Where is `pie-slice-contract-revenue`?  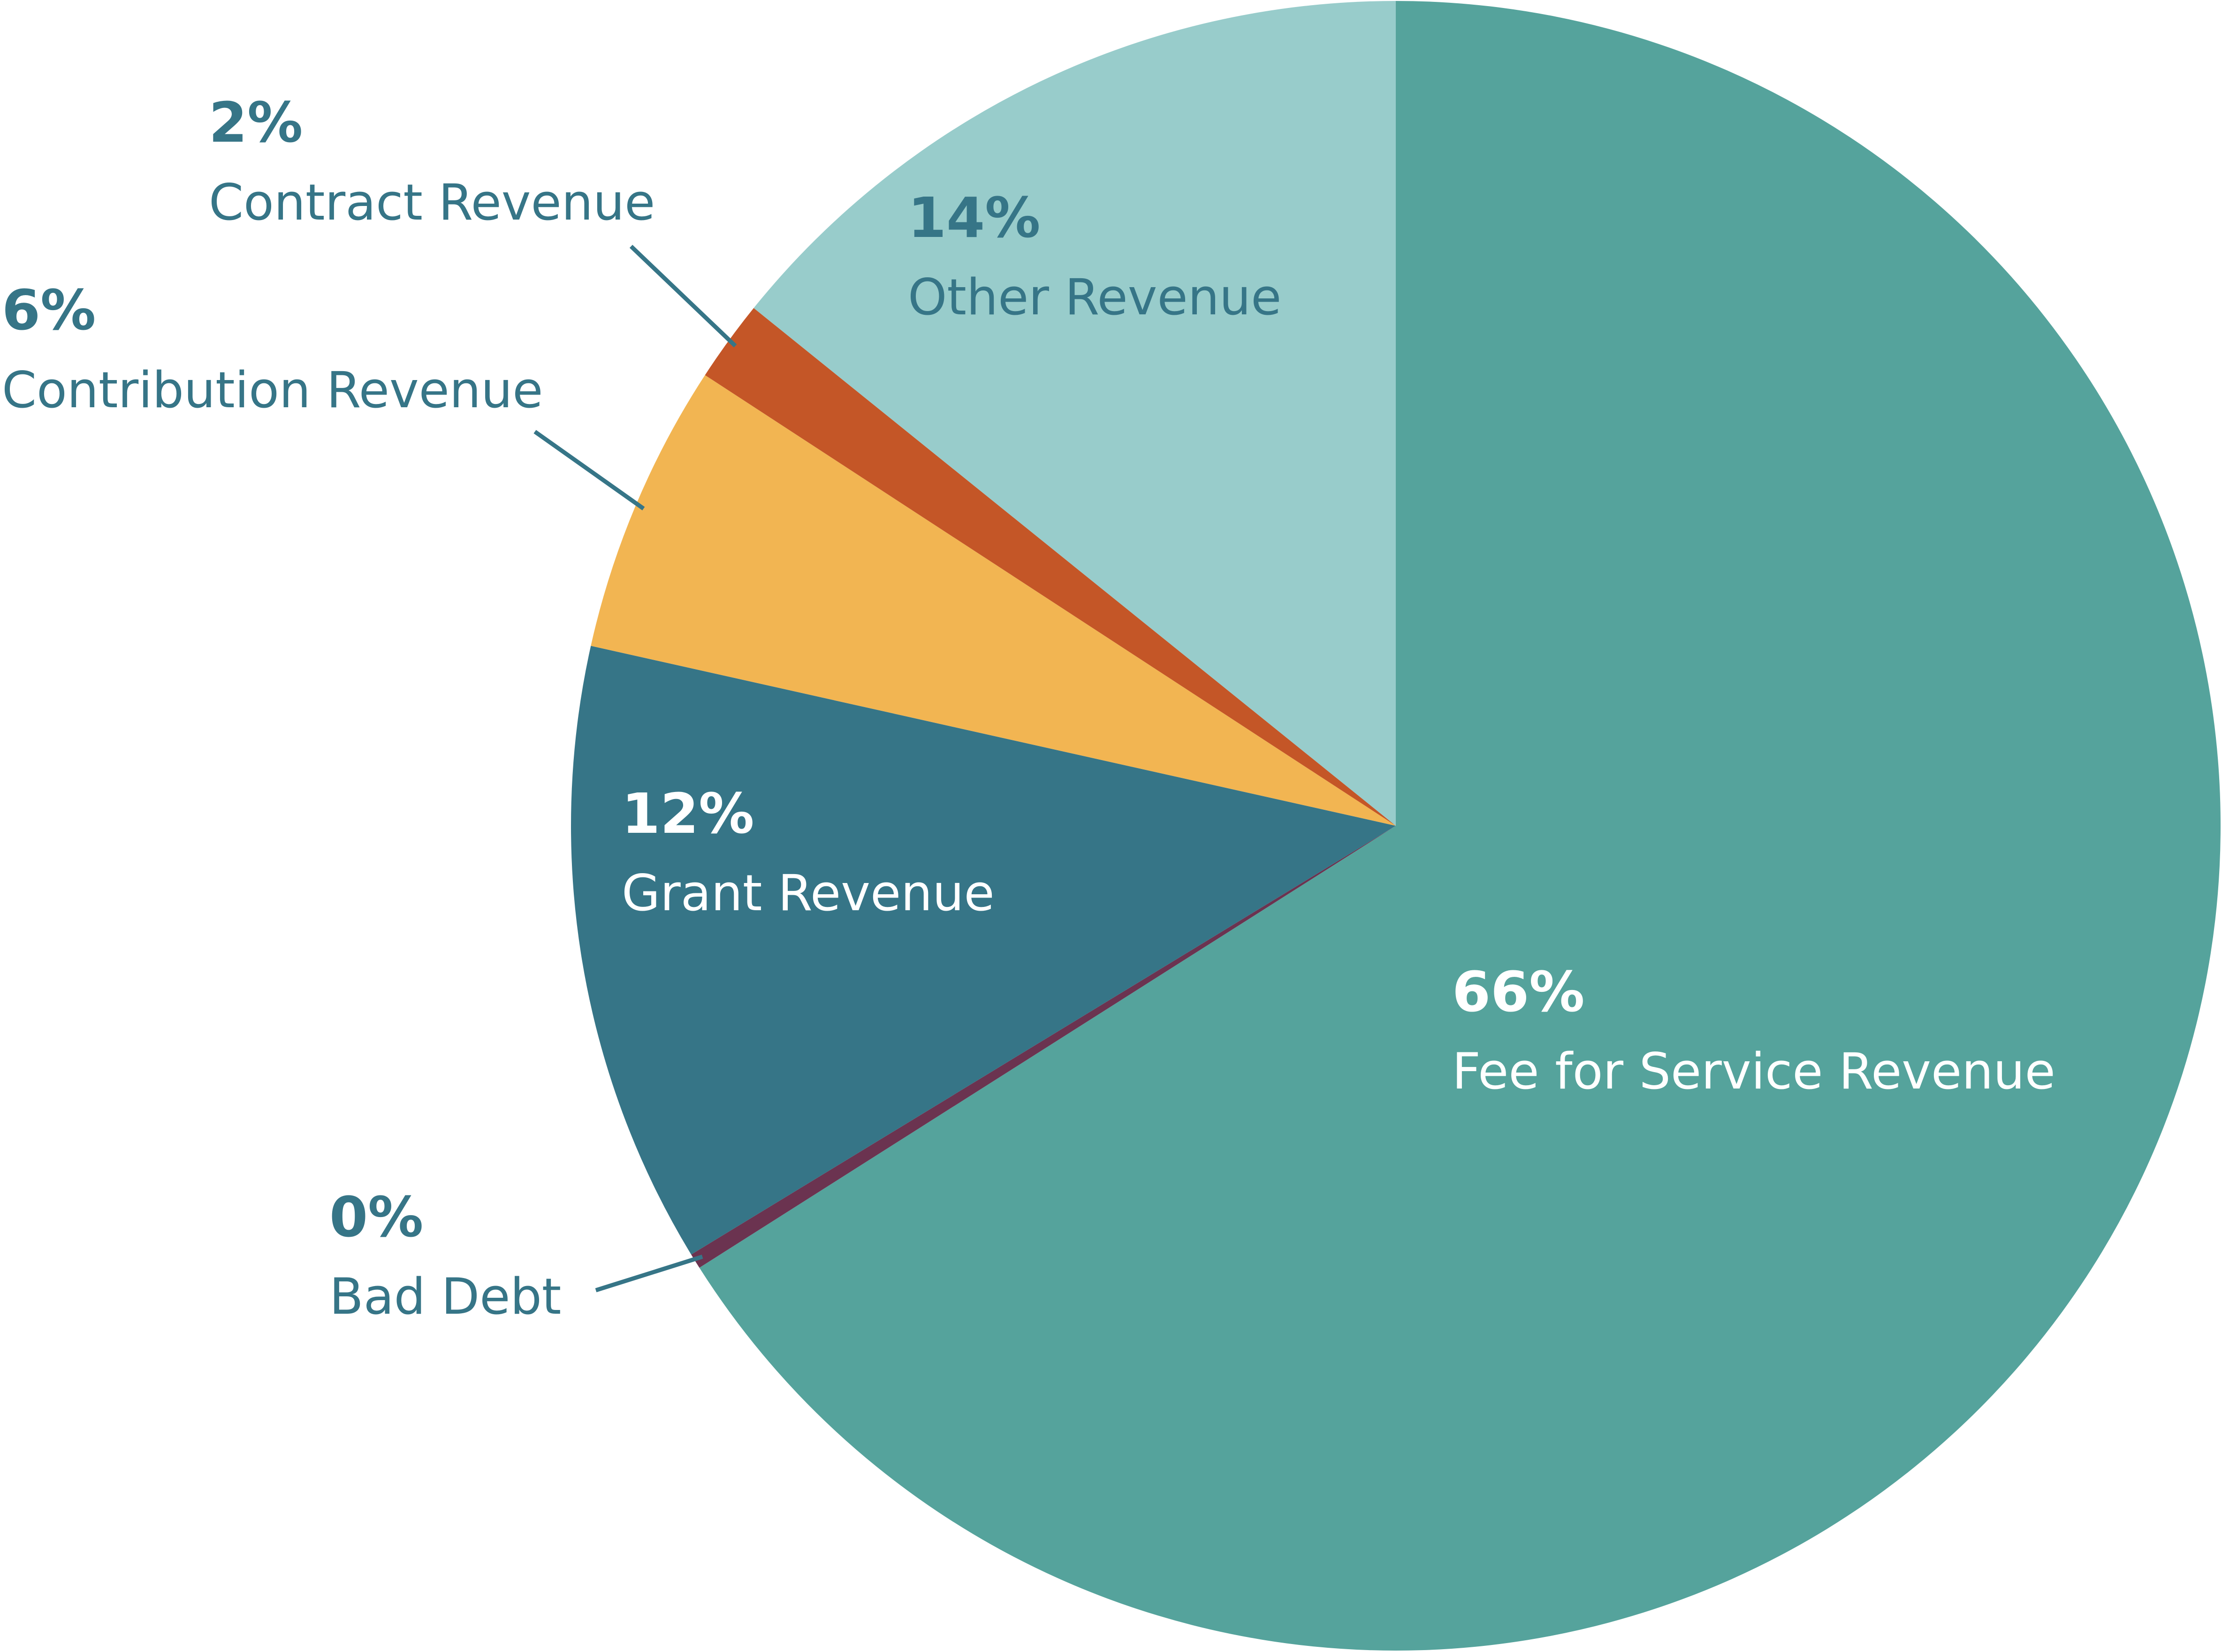
pie-slice-contract-revenue is located at coordinates (1050, 567).